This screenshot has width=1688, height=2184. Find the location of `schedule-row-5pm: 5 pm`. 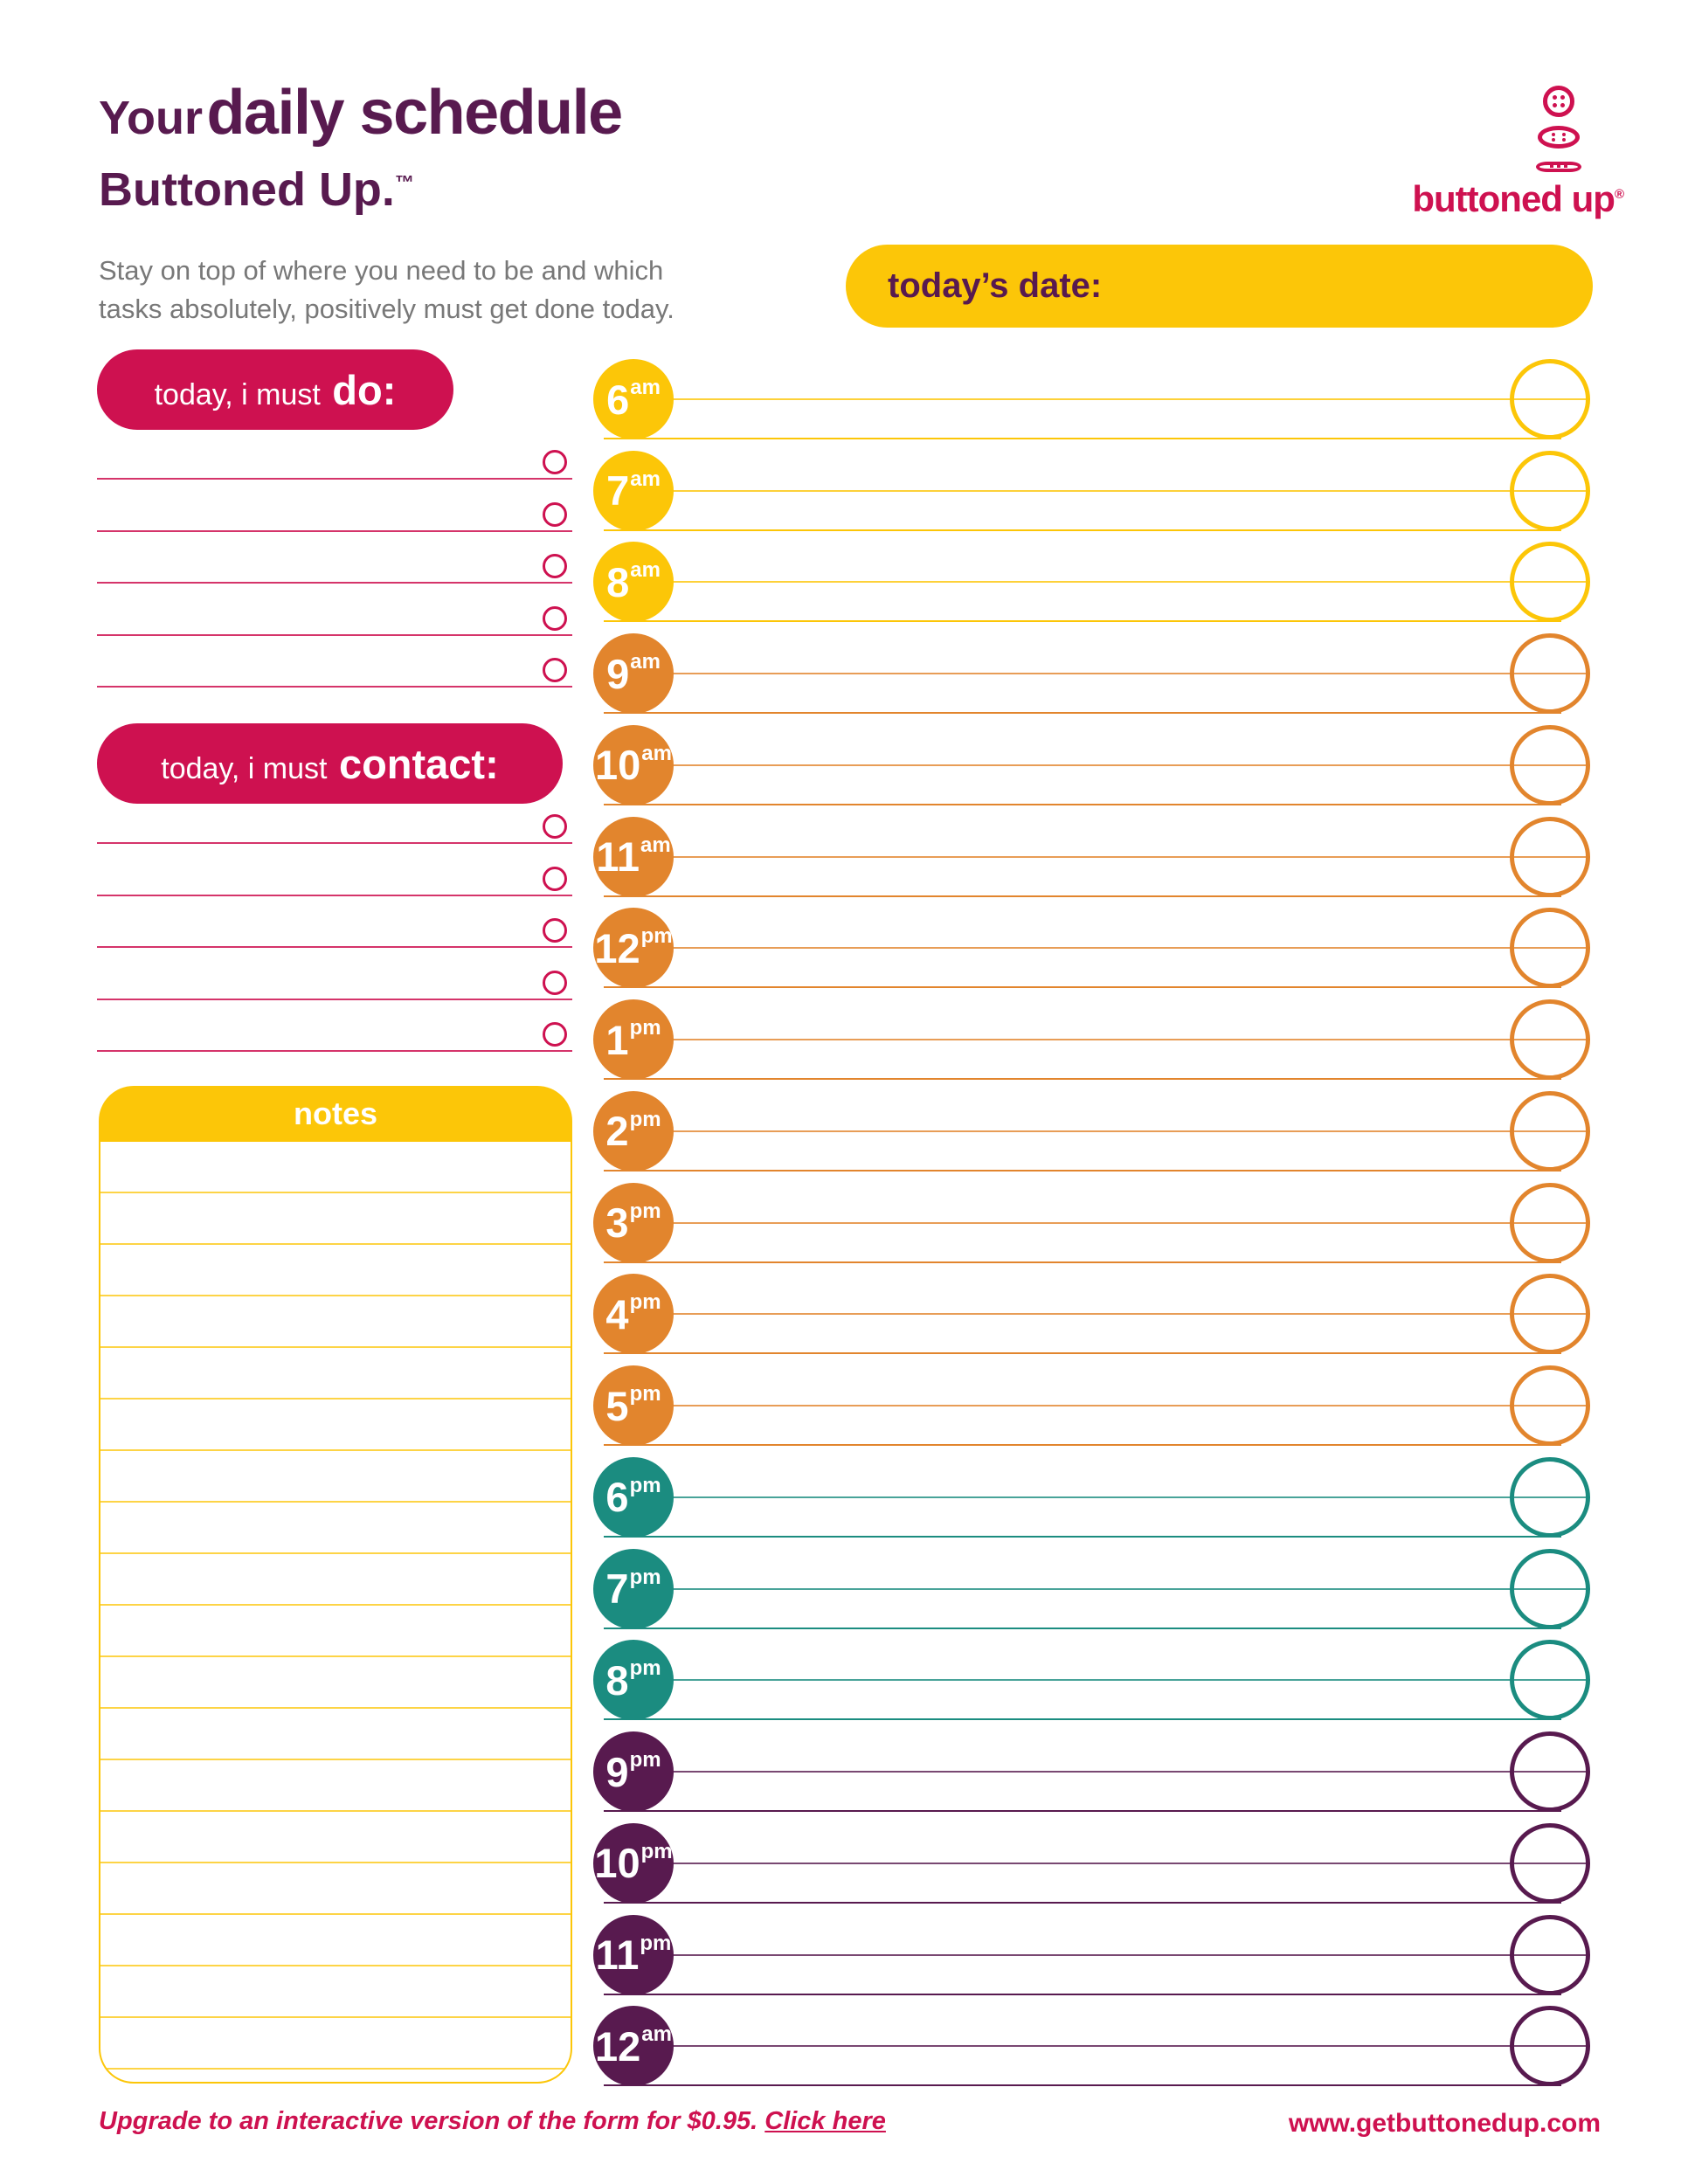

schedule-row-5pm: 5 pm is located at coordinates (1094, 1406).